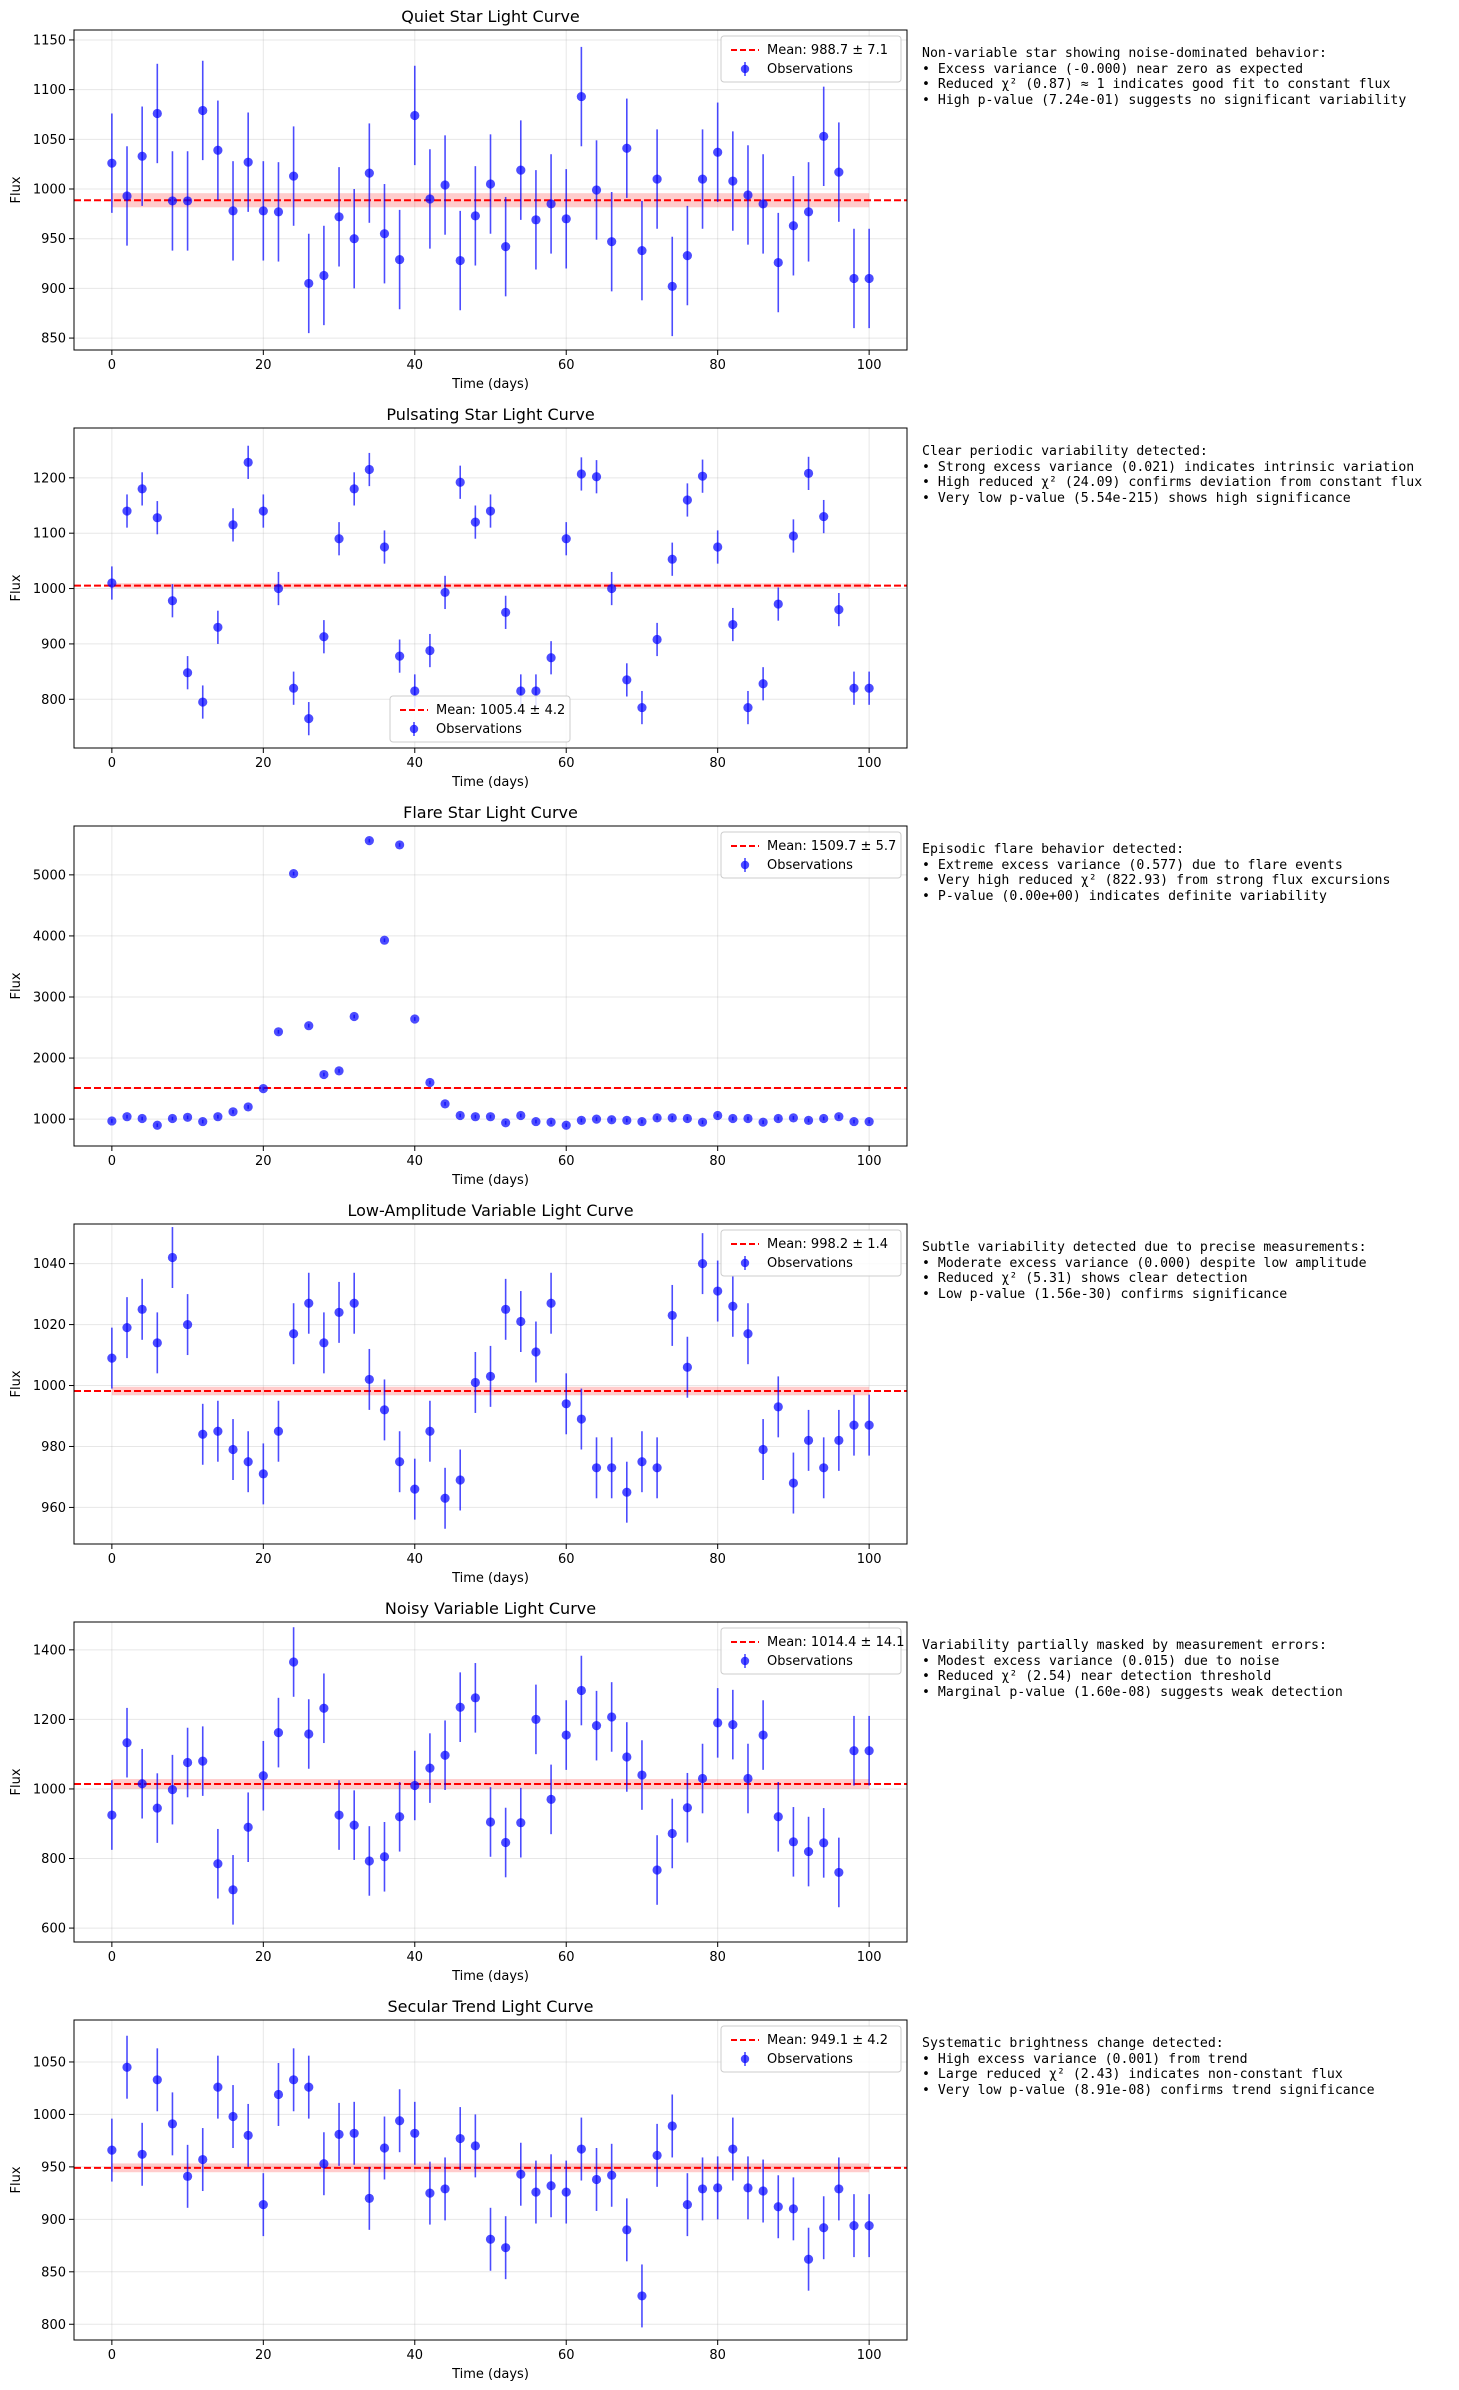  What do you see at coordinates (112, 365) in the screenshot?
I see `x-tick-label: 0` at bounding box center [112, 365].